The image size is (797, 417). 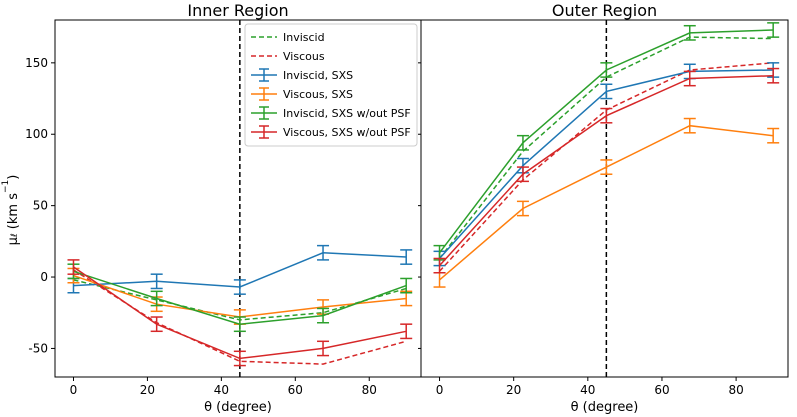 What do you see at coordinates (318, 94) in the screenshot?
I see `legend-label: Viscous, SXS` at bounding box center [318, 94].